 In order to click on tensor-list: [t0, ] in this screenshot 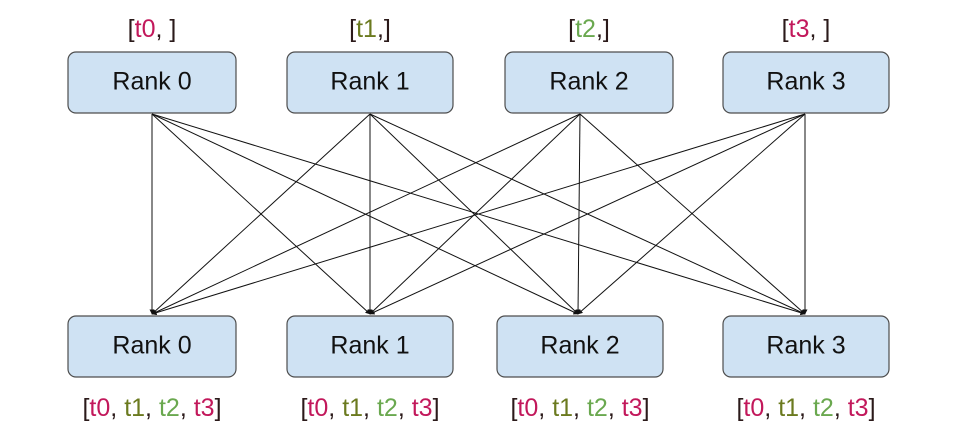, I will do `click(152, 29)`.